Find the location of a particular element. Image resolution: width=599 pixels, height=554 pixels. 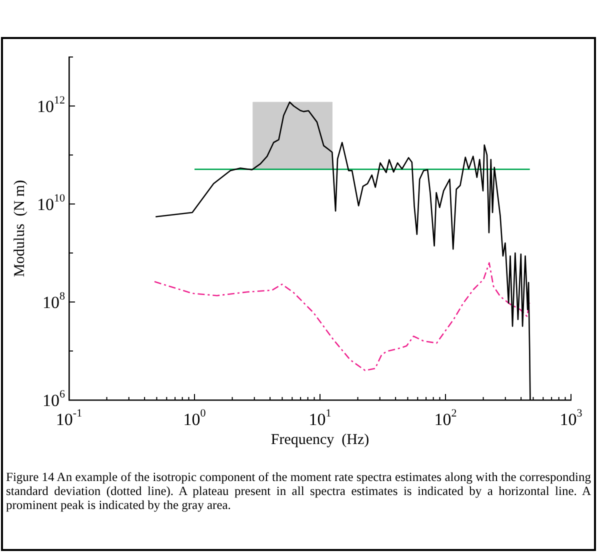

y-axis-title: Modulus (N m) is located at coordinates (20, 229).